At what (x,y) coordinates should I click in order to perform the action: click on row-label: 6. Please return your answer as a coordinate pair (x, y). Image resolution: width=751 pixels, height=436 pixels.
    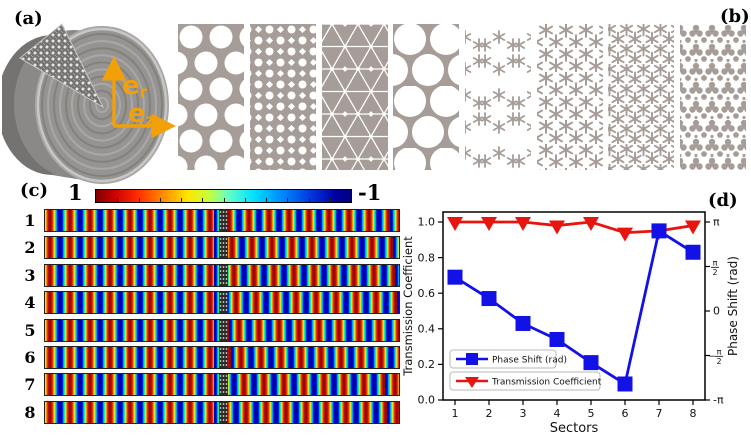
    Looking at the image, I should click on (30, 357).